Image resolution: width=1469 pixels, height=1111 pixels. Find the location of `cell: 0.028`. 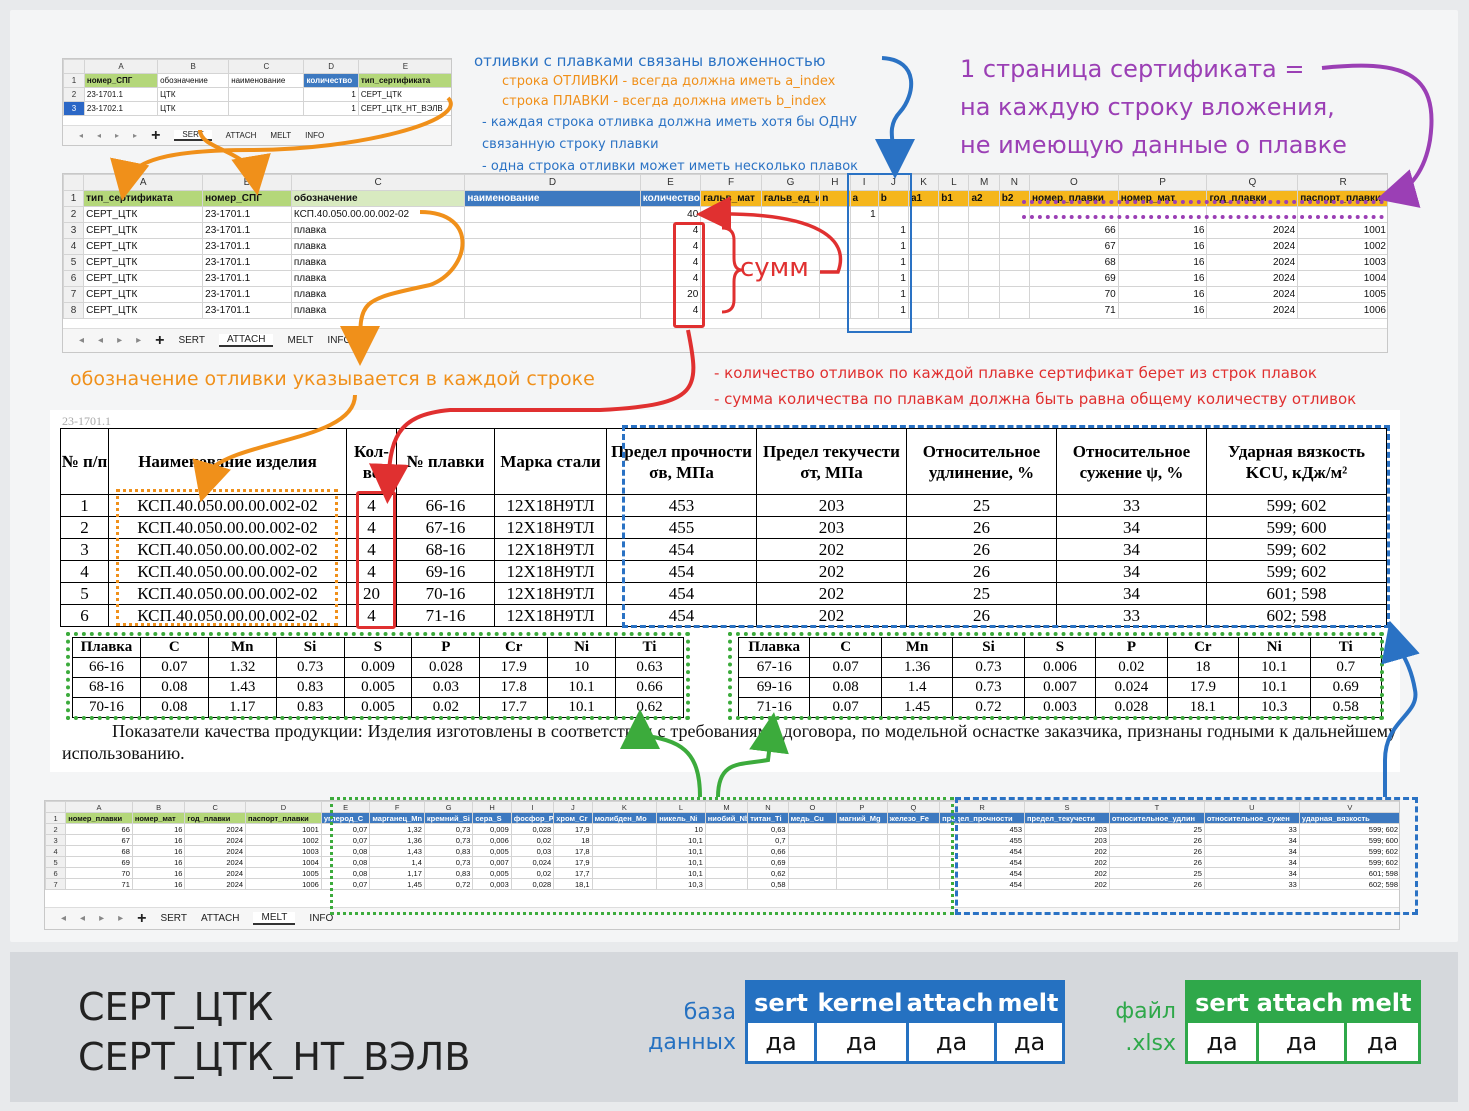

cell: 0.028 is located at coordinates (1131, 707).